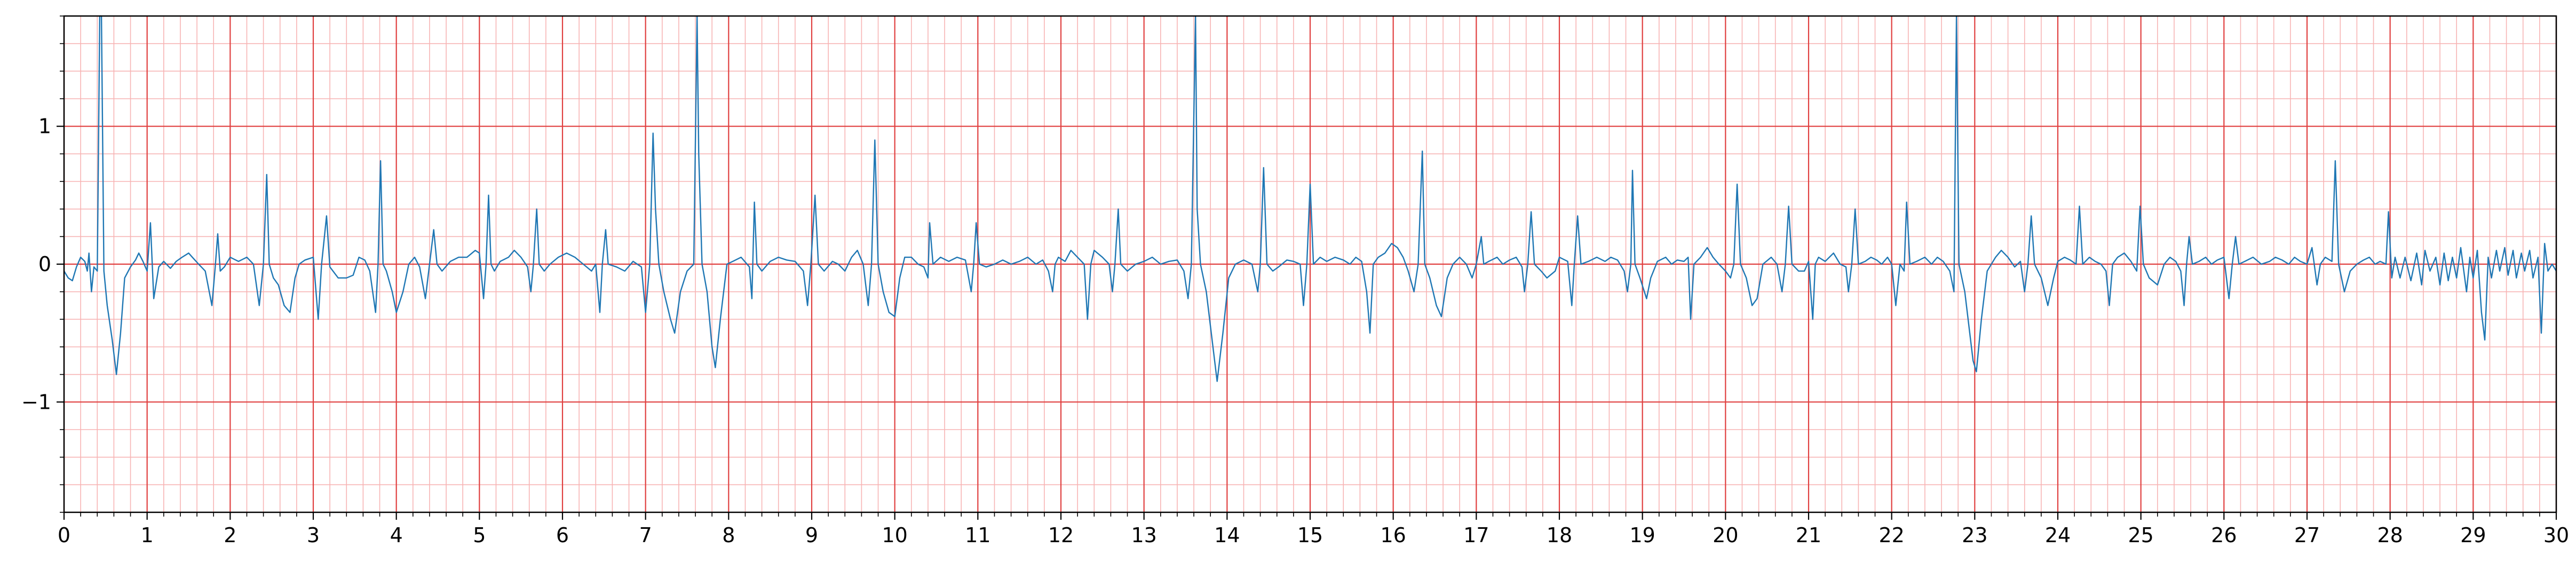 The image size is (2576, 563). Describe the element at coordinates (1310, 535) in the screenshot. I see `x-tick-label: 15` at that location.